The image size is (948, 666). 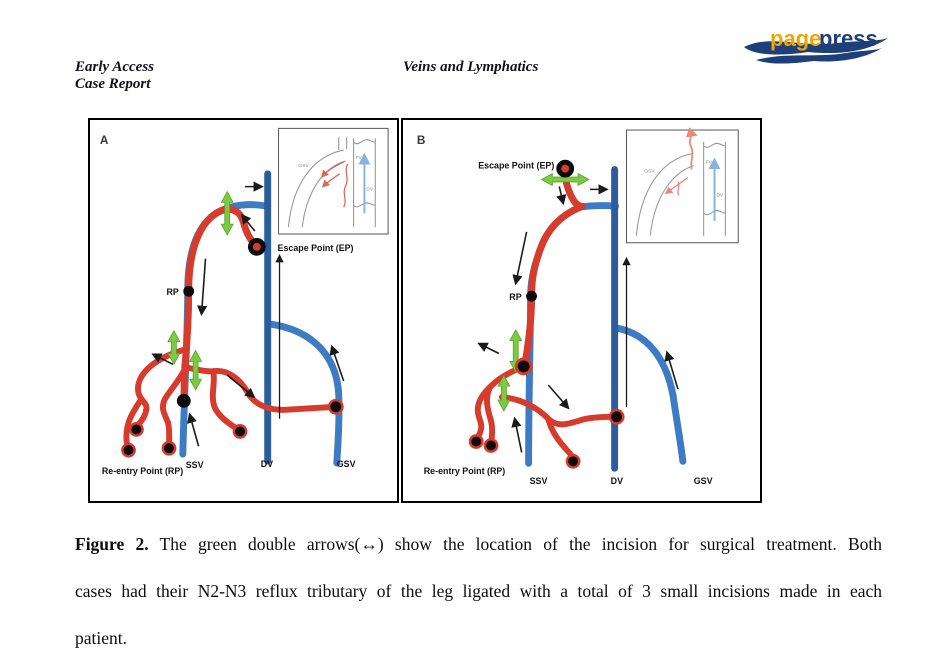 I want to click on panel-label: B, so click(x=421, y=140).